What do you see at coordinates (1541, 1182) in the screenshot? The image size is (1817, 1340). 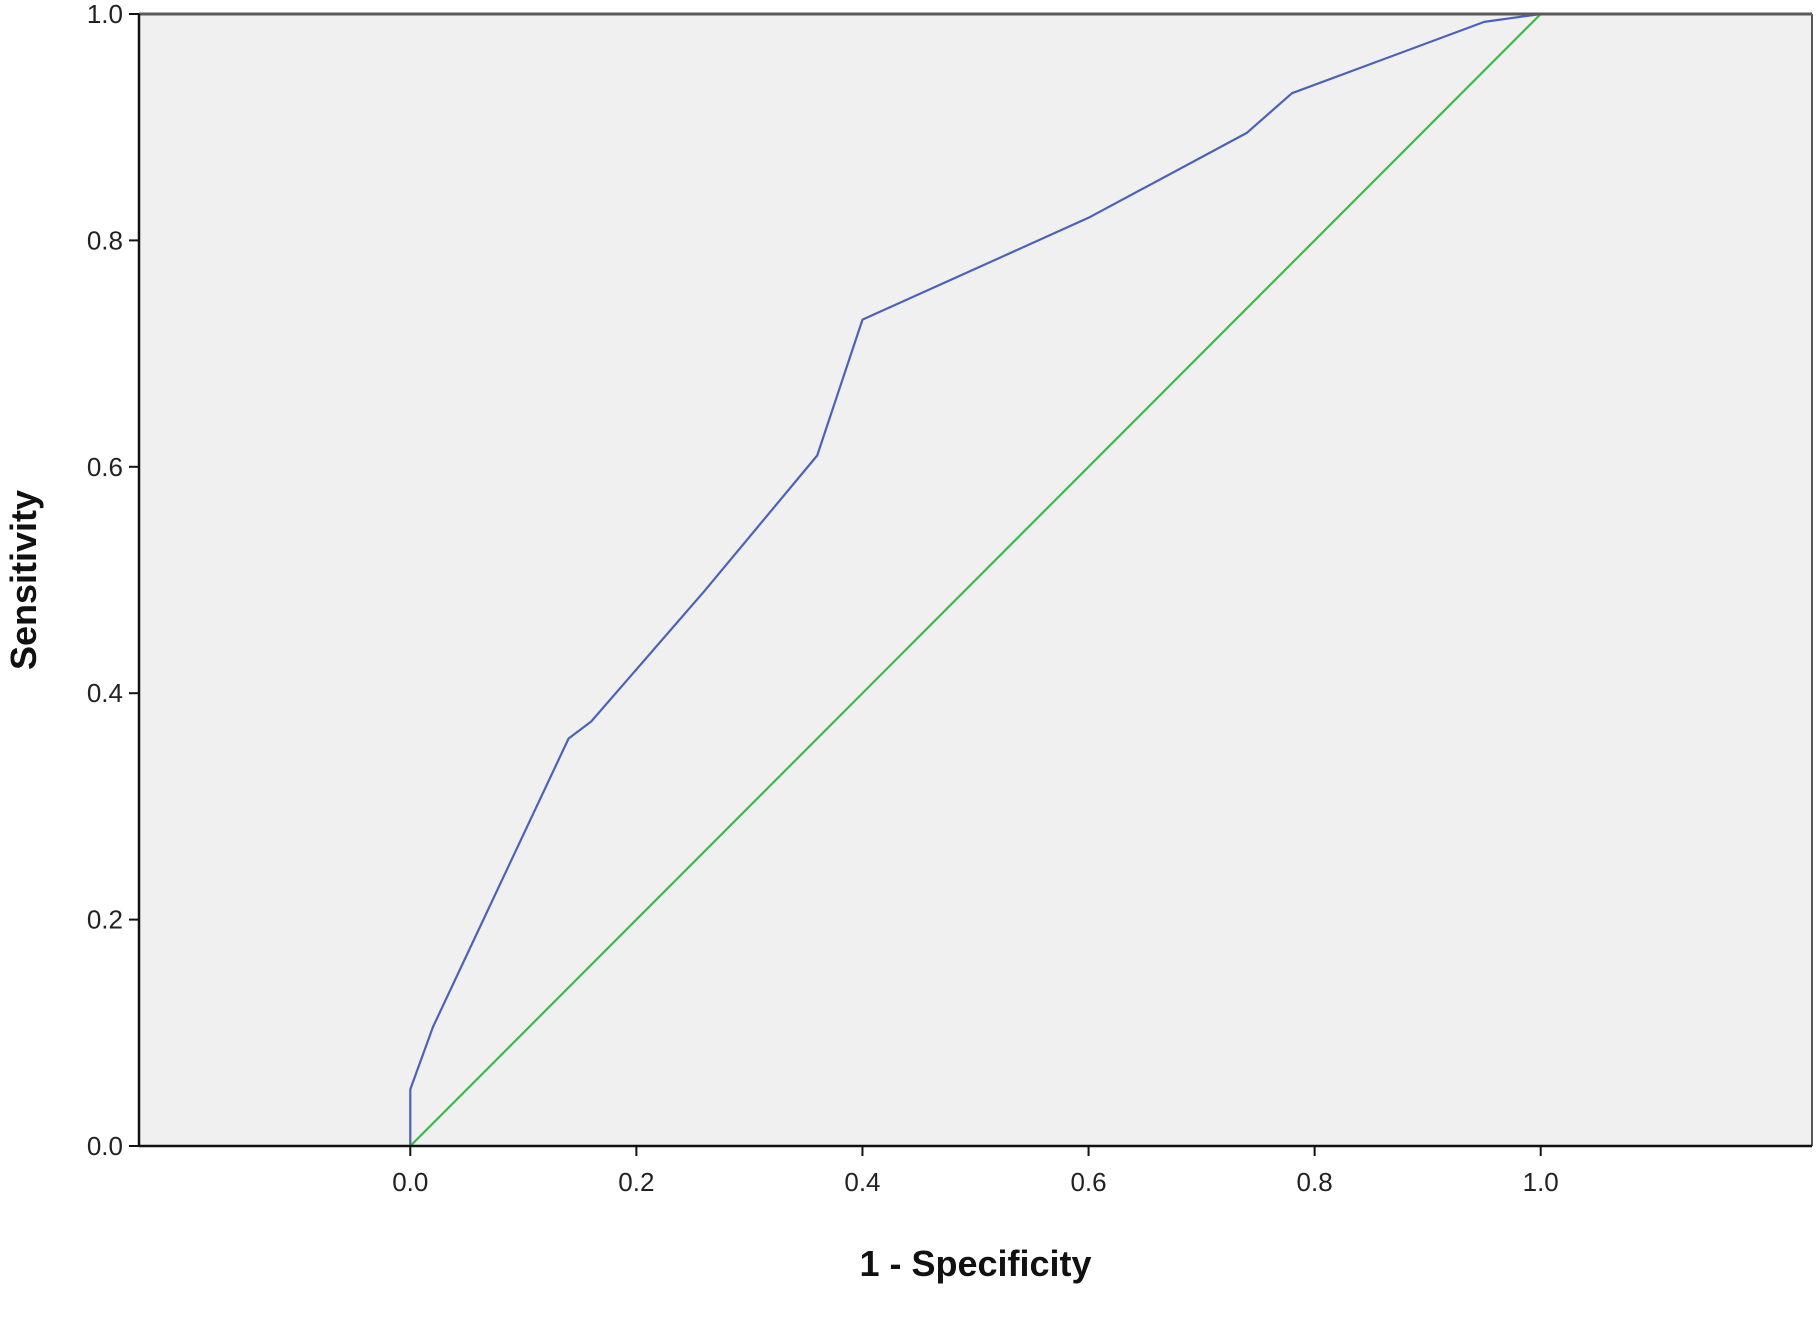 I see `x-tick-label: 1.0` at bounding box center [1541, 1182].